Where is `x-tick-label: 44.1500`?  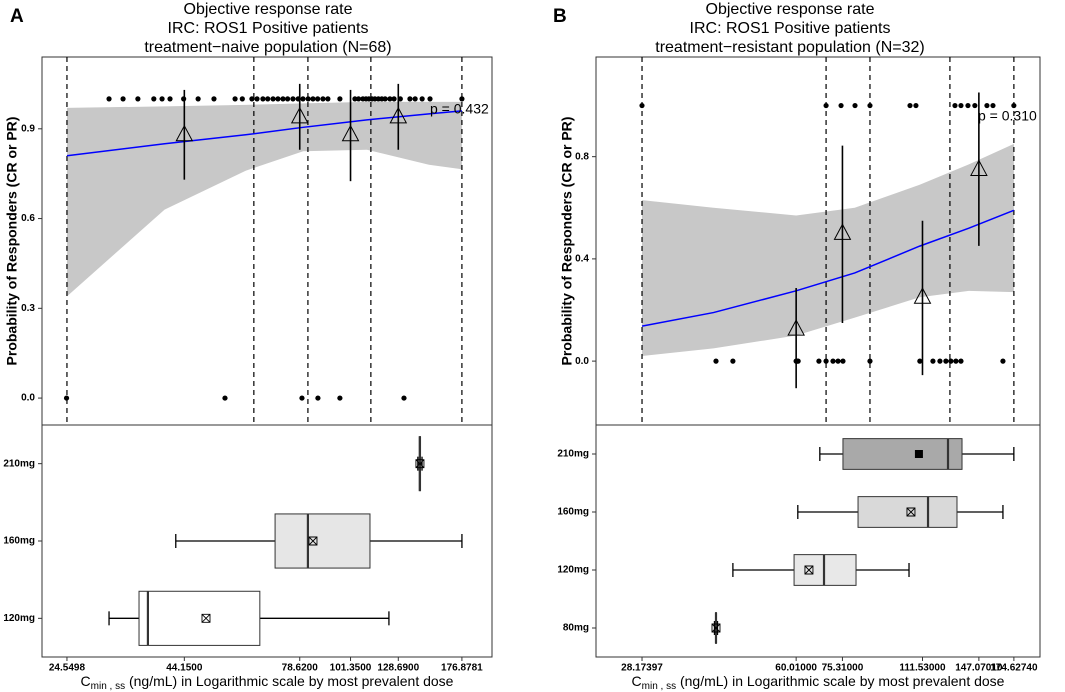 x-tick-label: 44.1500 is located at coordinates (184, 668).